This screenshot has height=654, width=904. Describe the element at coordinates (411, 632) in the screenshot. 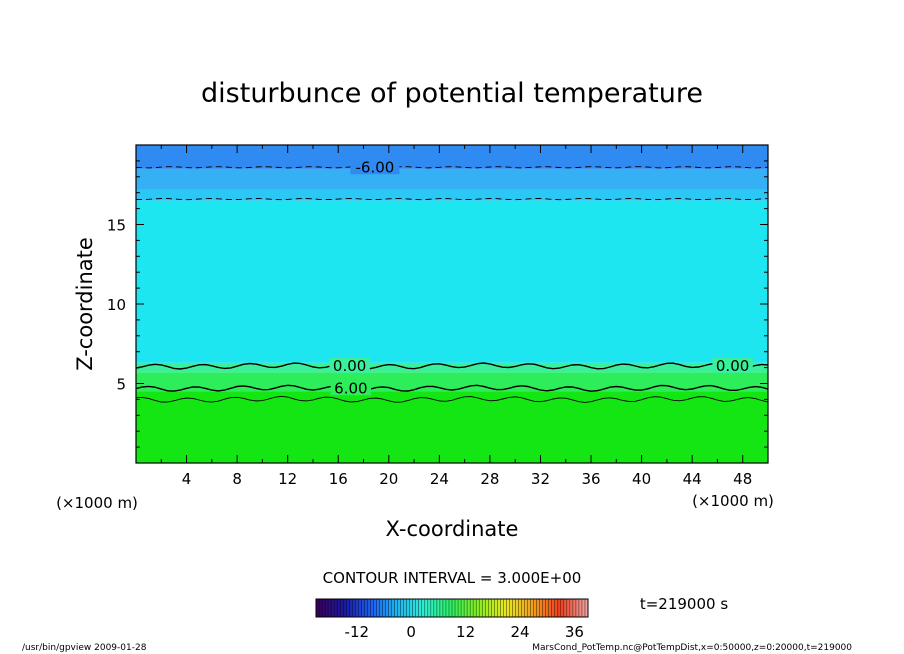

I see `colorbar-tick-label: 0` at that location.